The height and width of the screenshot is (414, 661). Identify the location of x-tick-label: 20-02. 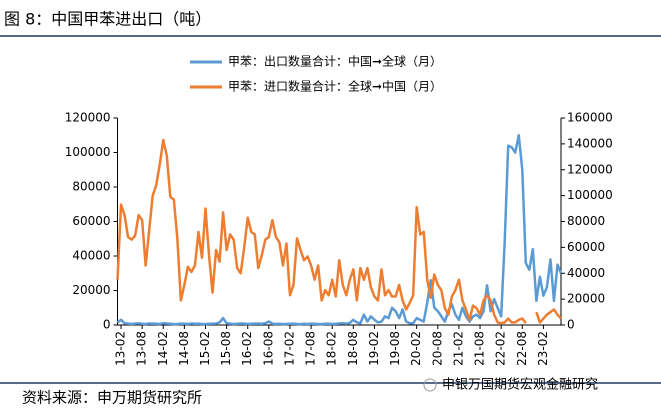
(416, 348).